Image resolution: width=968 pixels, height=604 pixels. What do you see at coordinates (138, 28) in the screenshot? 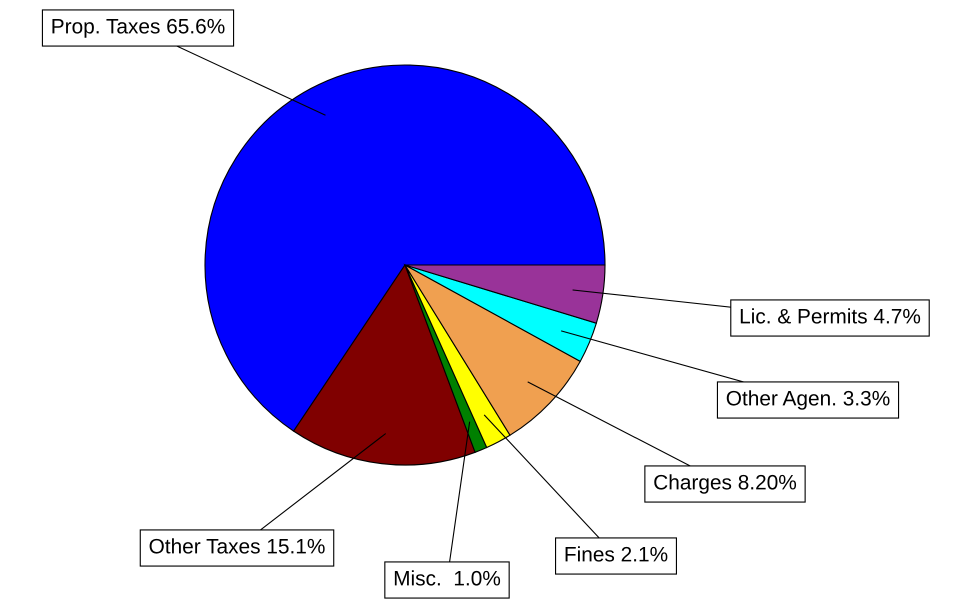
I see `slice-label: Prop. Taxes 65.6%` at bounding box center [138, 28].